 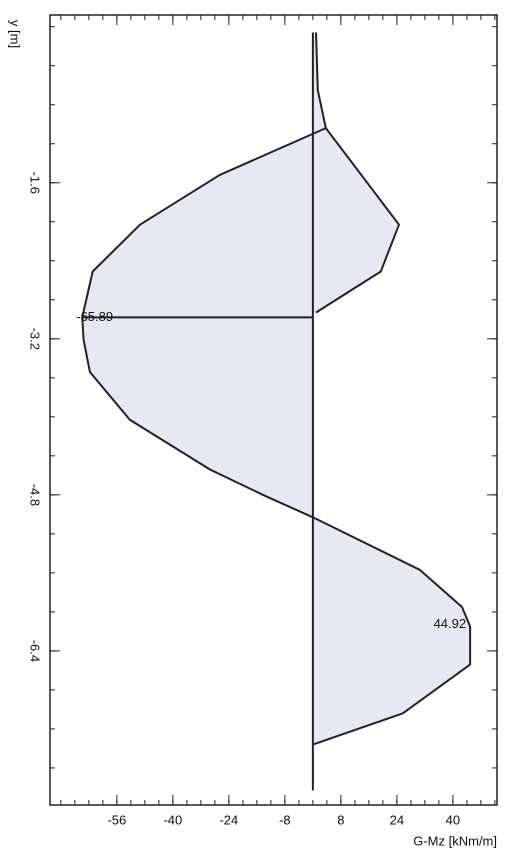 I want to click on x-axis-label: G-Mz [kNm/m], so click(x=455, y=840).